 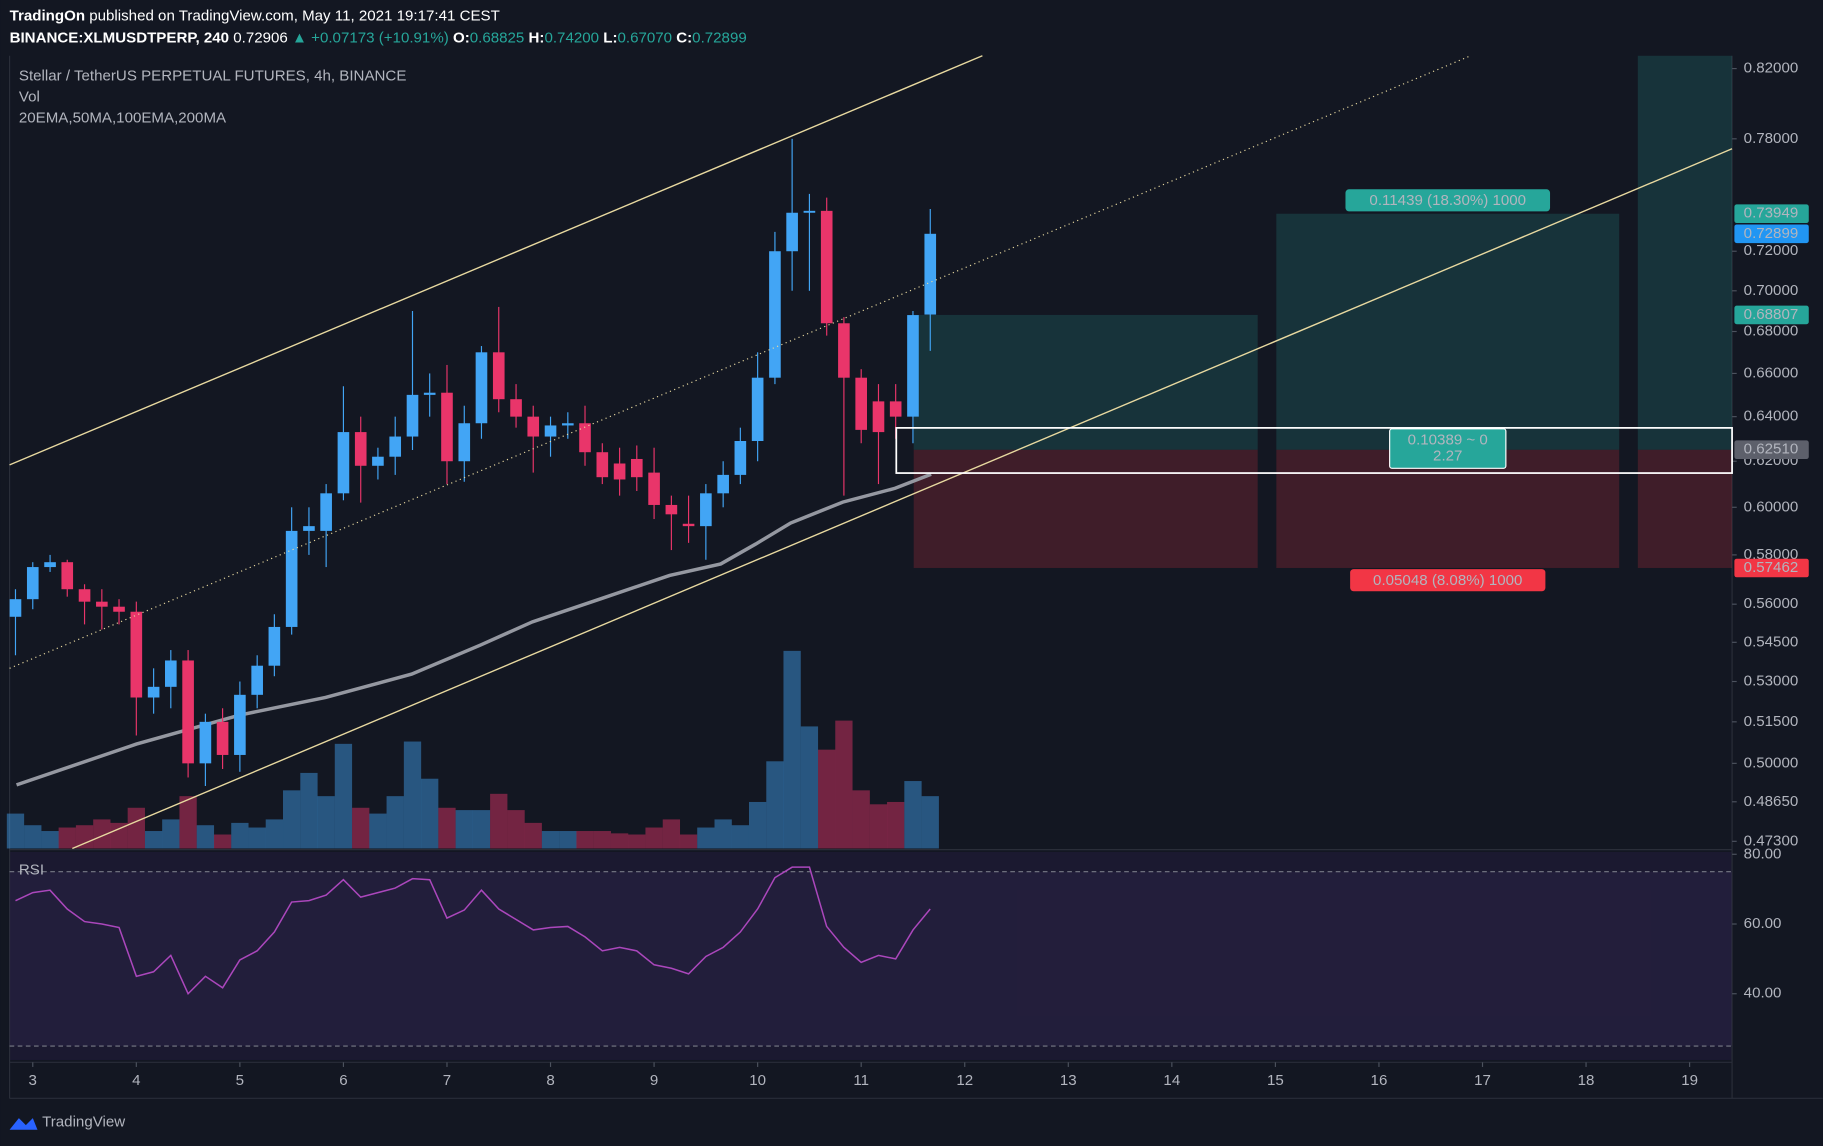 I want to click on y-tick-label: 0.53000, so click(x=1771, y=680).